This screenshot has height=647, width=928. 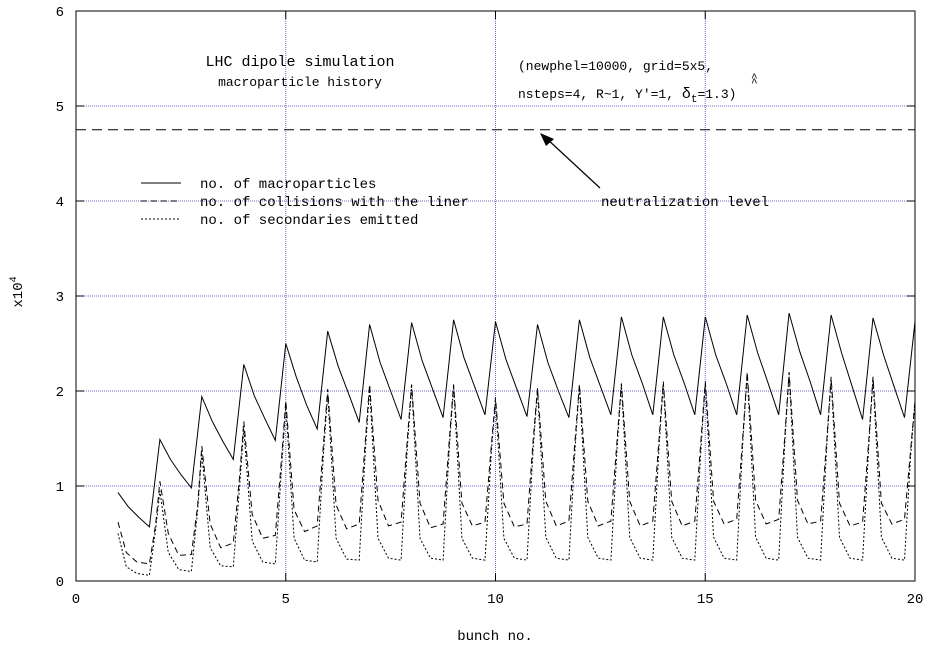 I want to click on x-tick-label-3: 15, so click(x=705, y=600).